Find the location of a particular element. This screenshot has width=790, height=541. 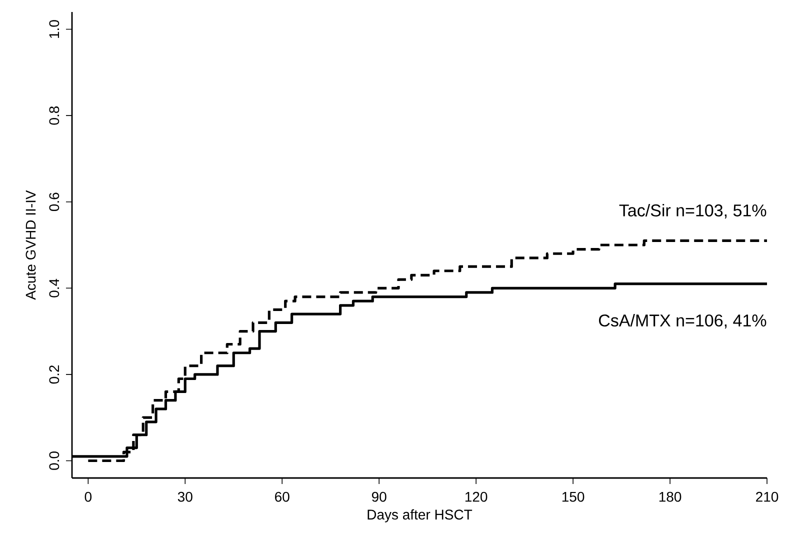

y-tick-label: 0.2 is located at coordinates (54, 374).